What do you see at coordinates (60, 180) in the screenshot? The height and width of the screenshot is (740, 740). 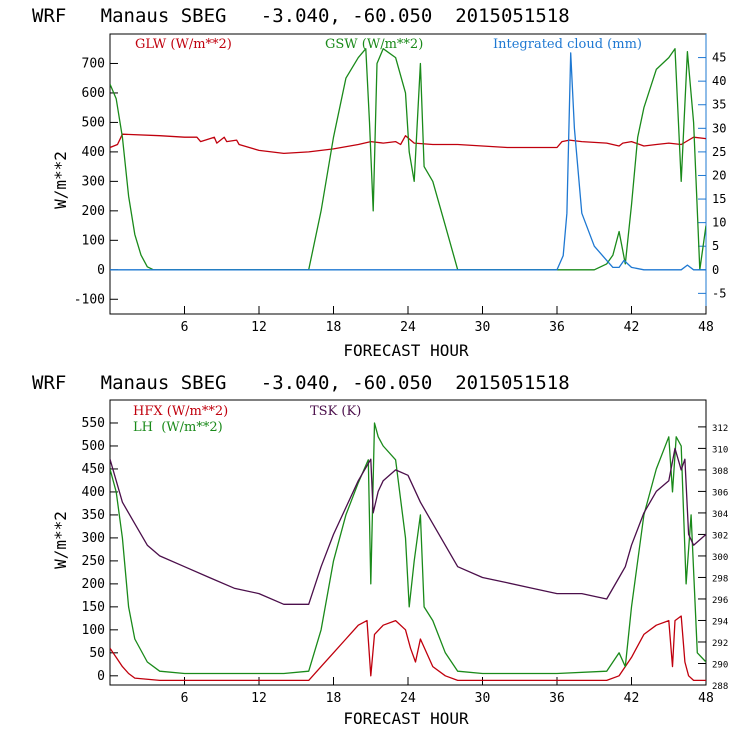 I see `chart-1-y-axis-label: W/m**2` at bounding box center [60, 180].